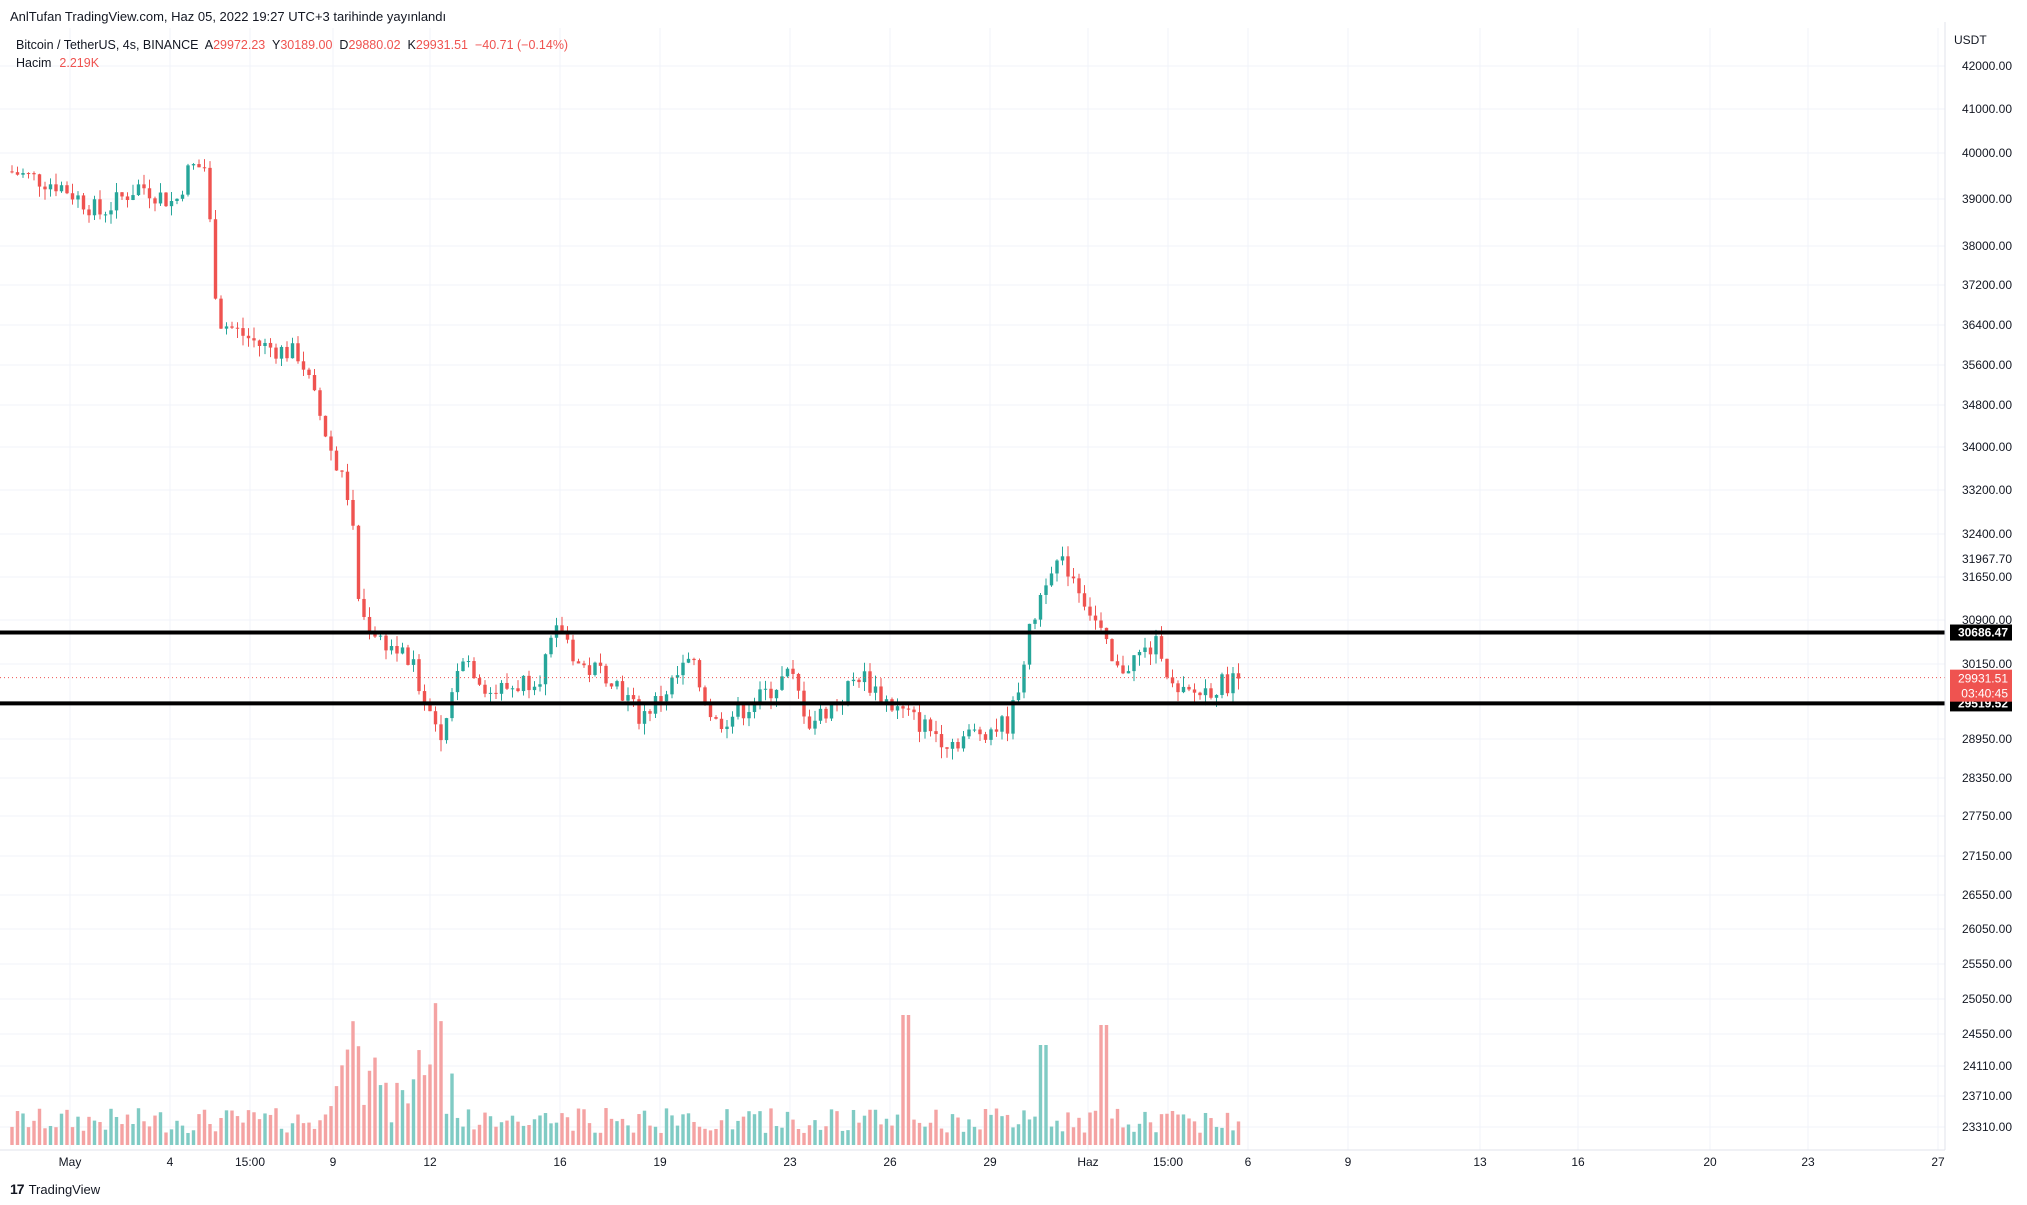 The image size is (2027, 1205). What do you see at coordinates (55, 1189) in the screenshot?
I see `footer-brand: 17 TradingView` at bounding box center [55, 1189].